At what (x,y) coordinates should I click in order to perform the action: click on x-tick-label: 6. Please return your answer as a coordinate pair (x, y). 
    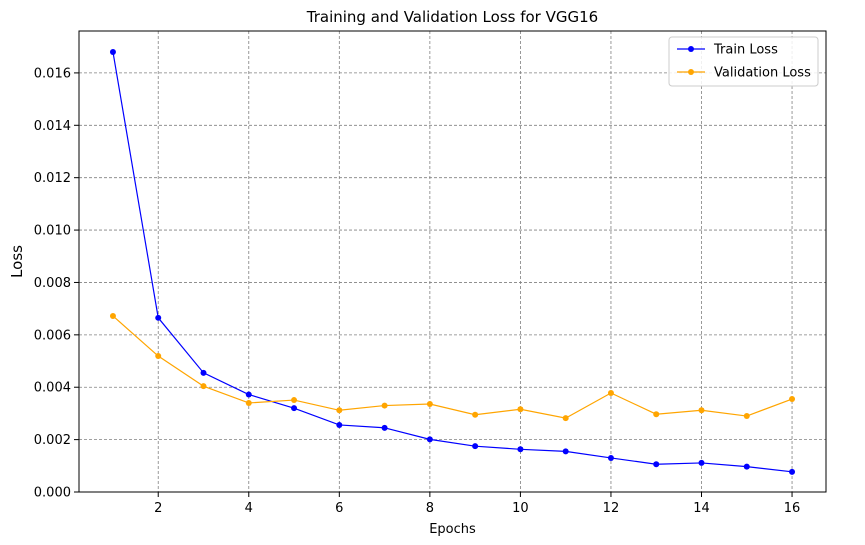
    Looking at the image, I should click on (339, 508).